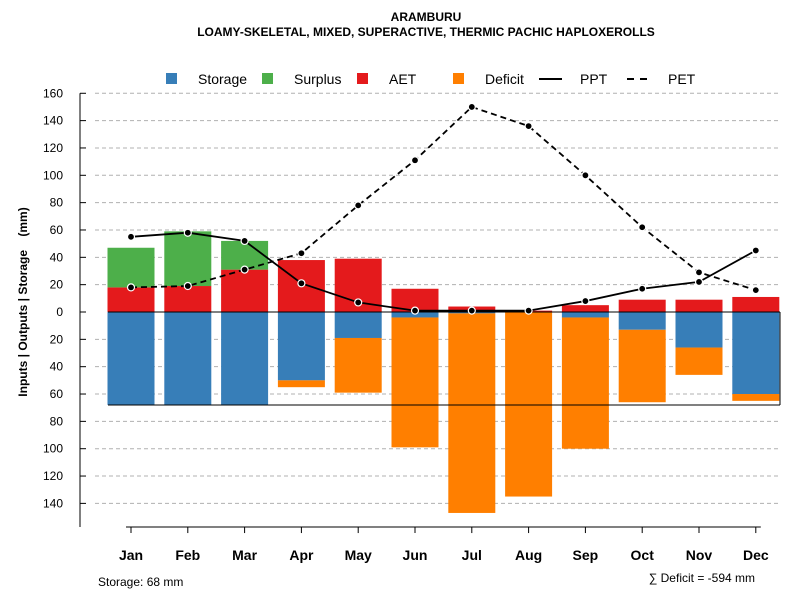 Image resolution: width=800 pixels, height=600 pixels. What do you see at coordinates (472, 555) in the screenshot?
I see `x-tick-label: Jul` at bounding box center [472, 555].